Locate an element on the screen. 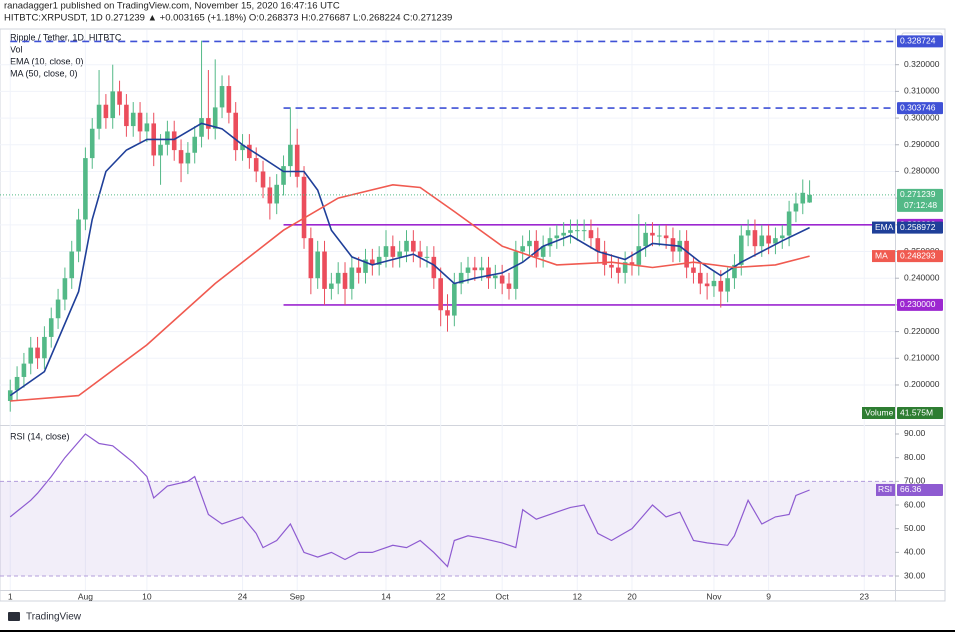 This screenshot has width=955, height=633. chart-title: Ripple / Tether, 1D, HITBTC is located at coordinates (66, 37).